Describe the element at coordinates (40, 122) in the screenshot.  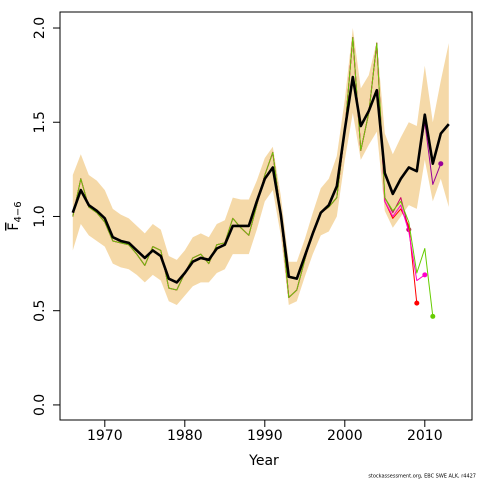
I see `y-tick-label: 1.5` at that location.